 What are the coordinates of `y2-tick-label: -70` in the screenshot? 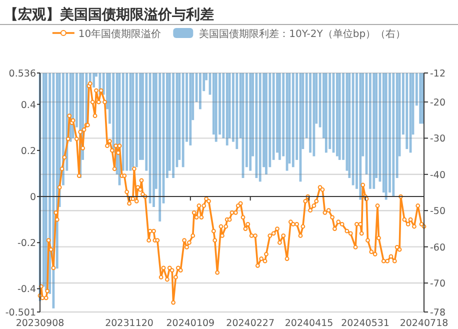 It's located at (438, 284).